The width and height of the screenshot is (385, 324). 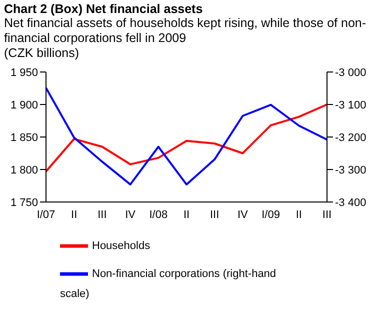 What do you see at coordinates (104, 9) in the screenshot?
I see `chart-title: Chart 2 (Box) Net financial assets` at bounding box center [104, 9].